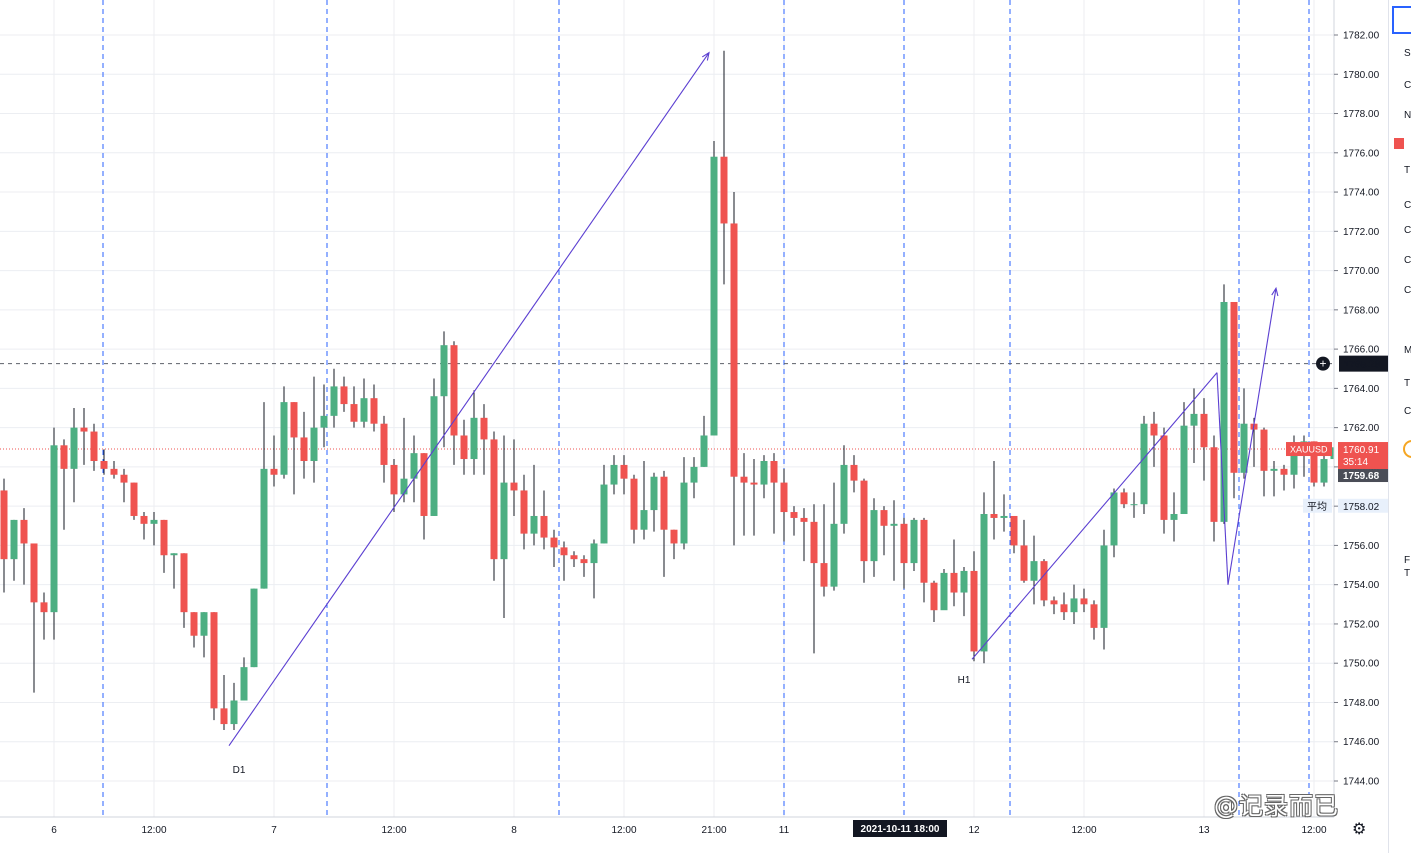  Describe the element at coordinates (1361, 350) in the screenshot. I see `y-tick-label: 1766.00` at that location.